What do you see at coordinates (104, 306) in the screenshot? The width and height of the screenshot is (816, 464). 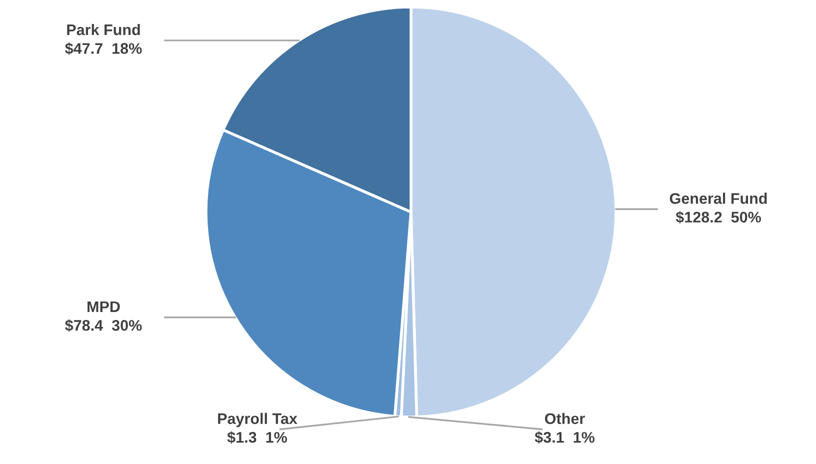 I see `slice-label: MPD` at bounding box center [104, 306].